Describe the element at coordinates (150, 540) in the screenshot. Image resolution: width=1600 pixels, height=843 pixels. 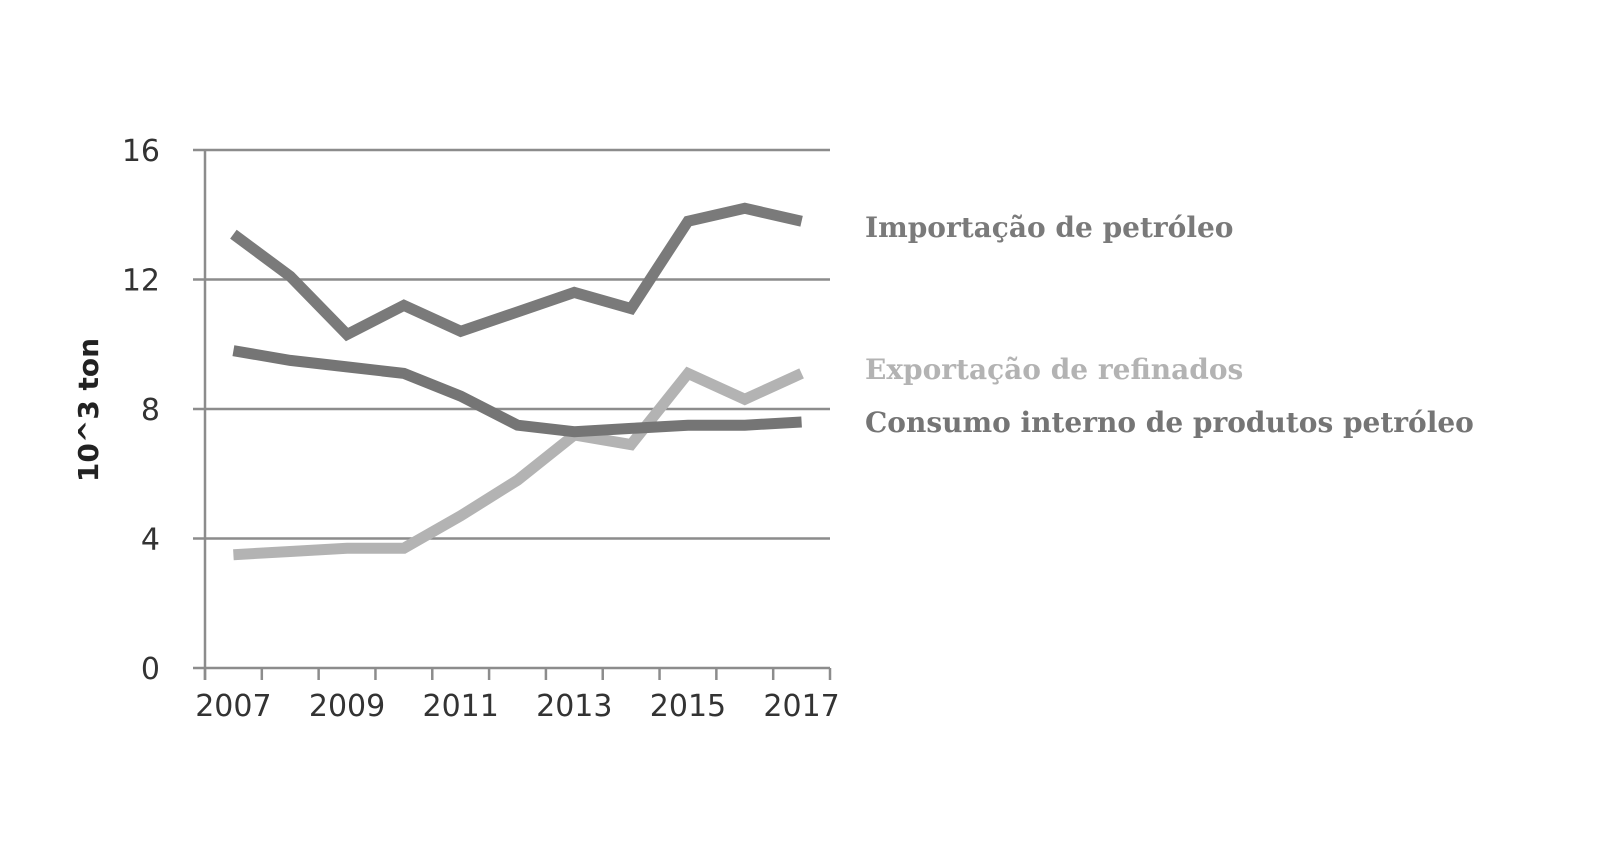
I see `y-tick-label: 4` at that location.